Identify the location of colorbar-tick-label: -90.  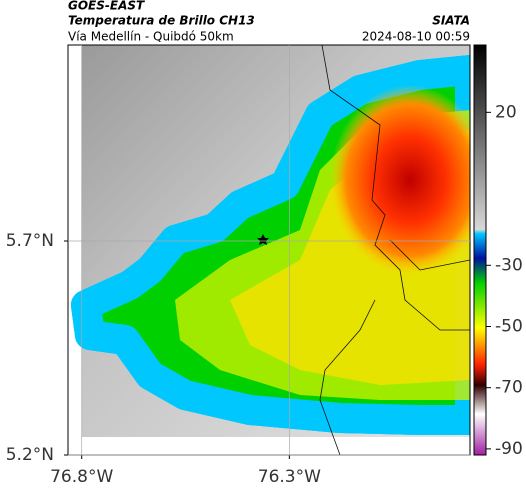
(509, 449).